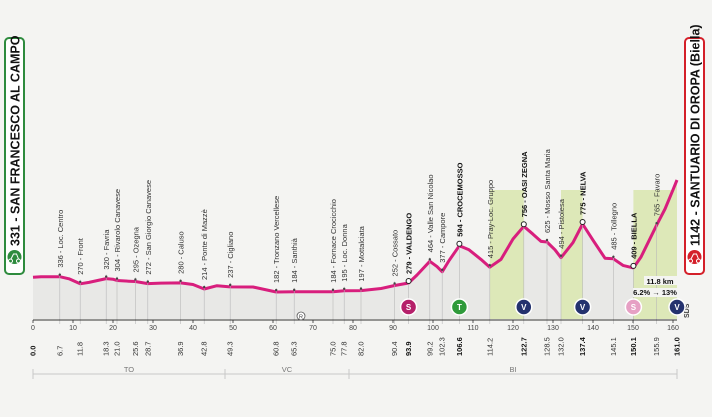 The height and width of the screenshot is (417, 712). I want to click on marker-symbol: T, so click(459, 307).